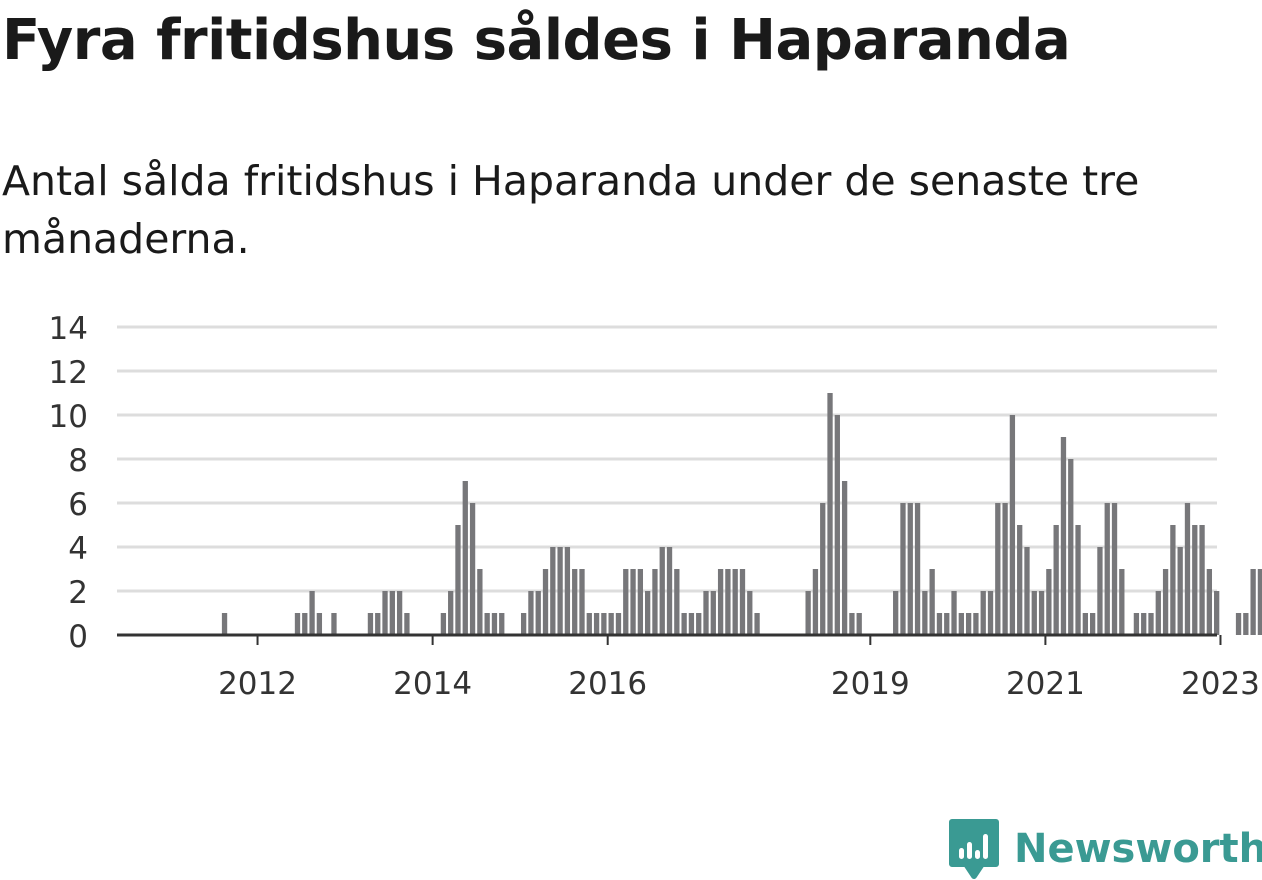 This screenshot has width=1262, height=880. What do you see at coordinates (68, 373) in the screenshot?
I see `y-tick-label: 12` at bounding box center [68, 373].